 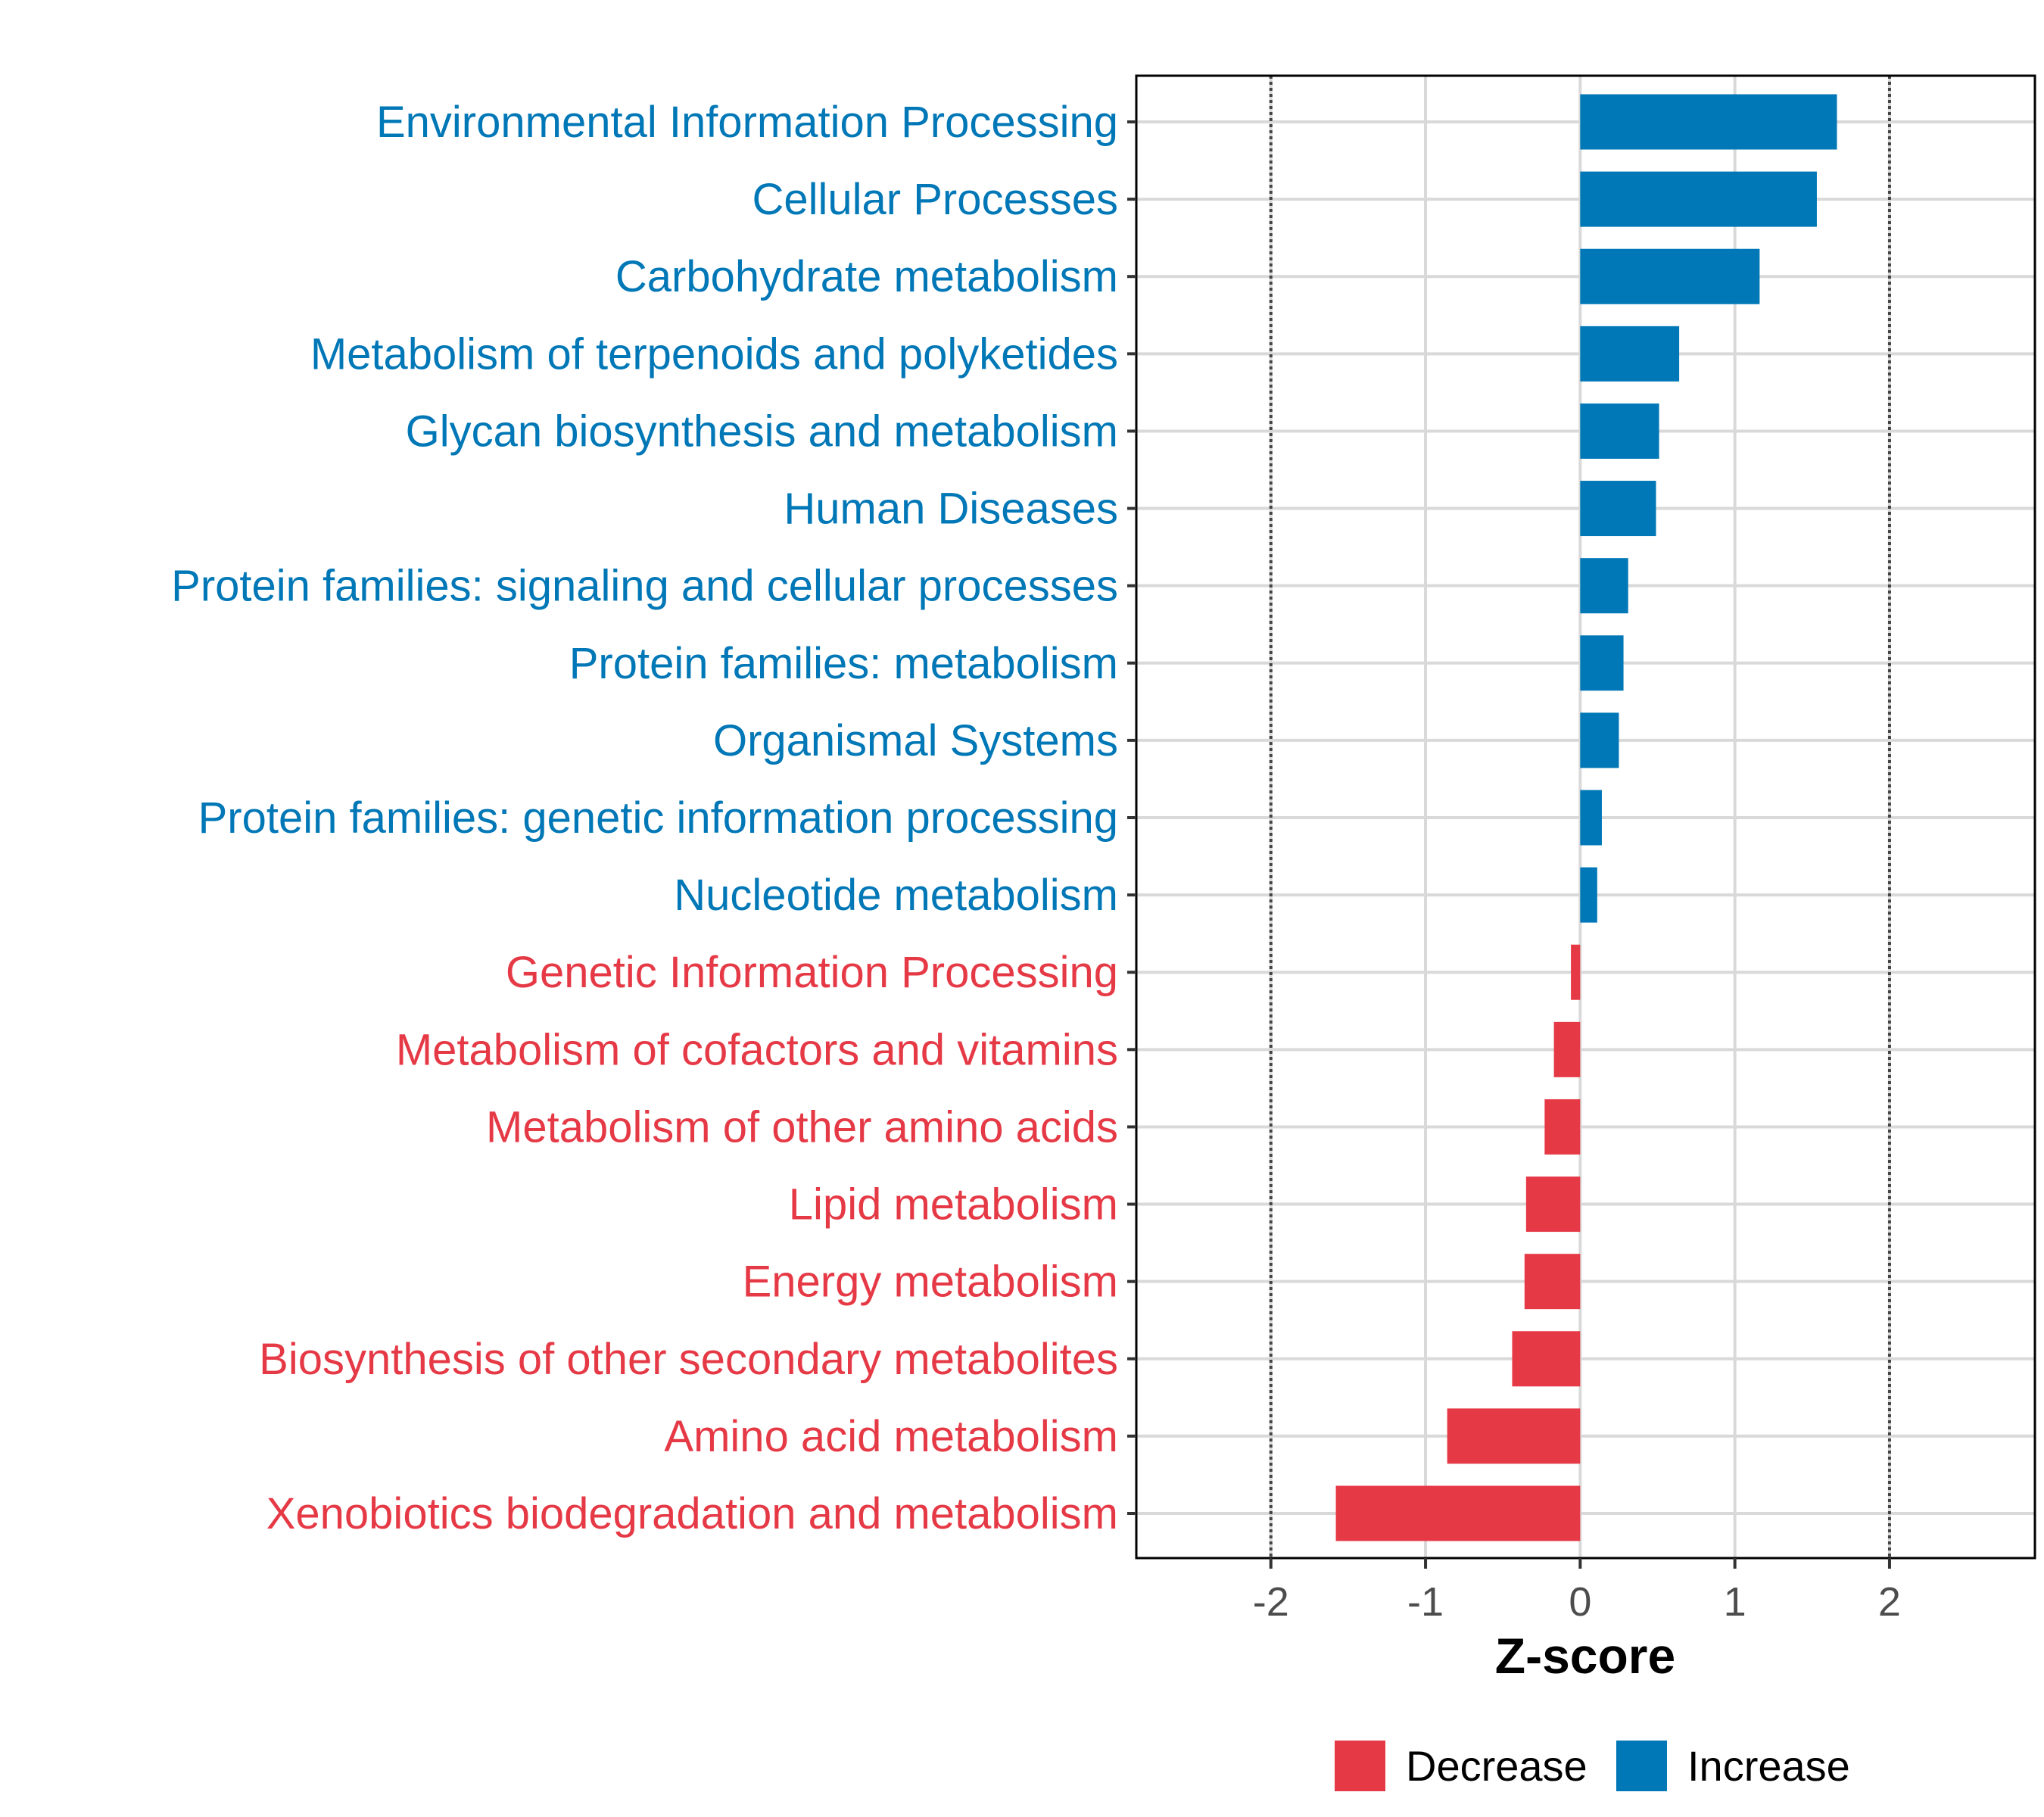 I want to click on y-tick-label: Protein families: metabolism, so click(x=844, y=663).